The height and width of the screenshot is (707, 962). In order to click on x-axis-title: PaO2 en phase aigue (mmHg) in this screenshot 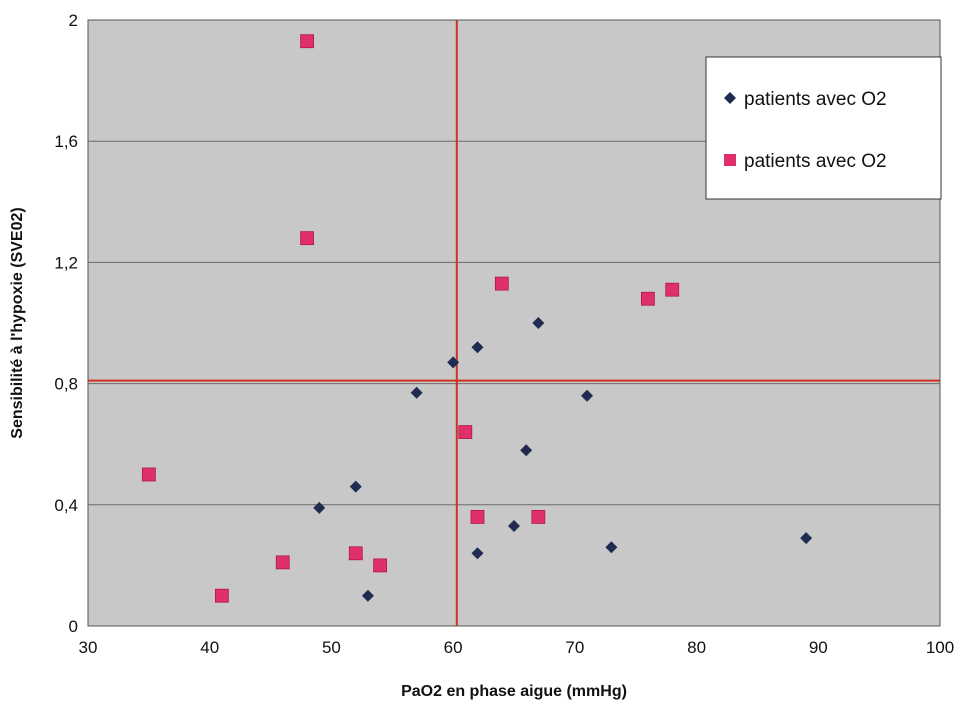, I will do `click(514, 691)`.